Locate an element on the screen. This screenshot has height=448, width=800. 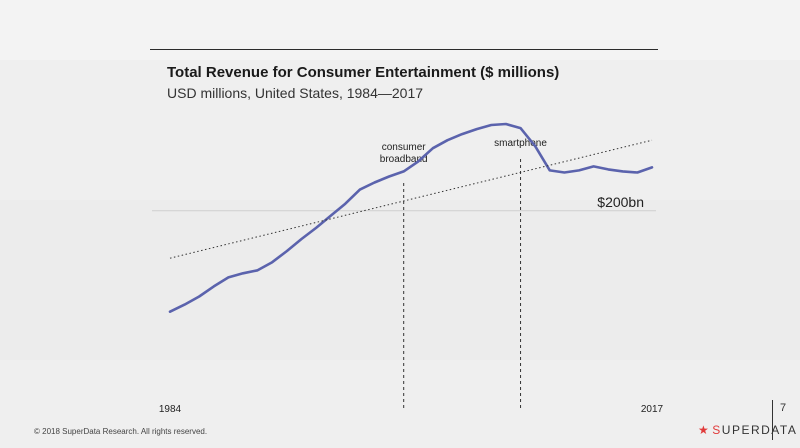
chart-subtitle: USD millions, United States, 1984—2017 is located at coordinates (295, 93).